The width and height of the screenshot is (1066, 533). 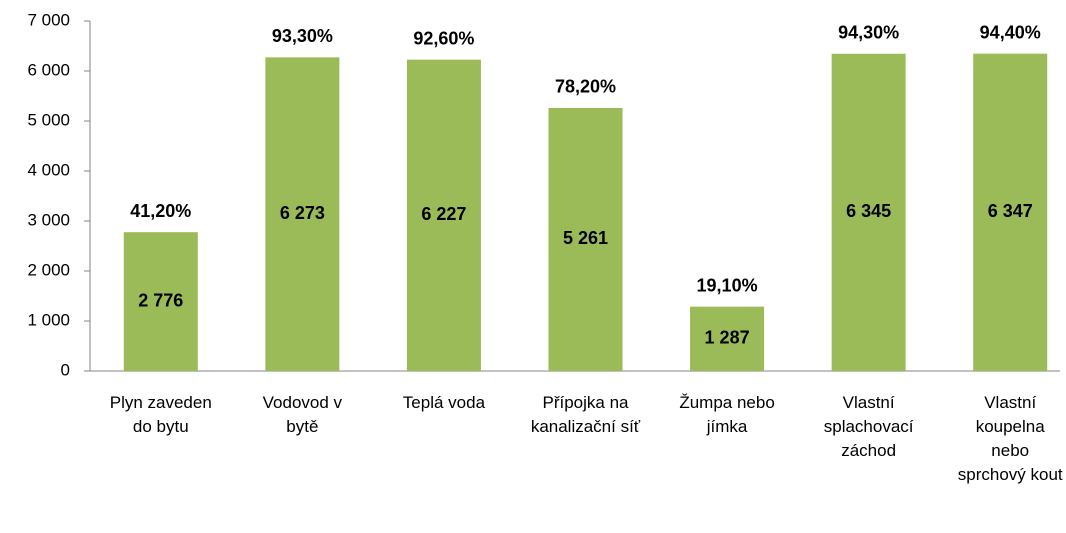 I want to click on value-label: 6 345, so click(x=868, y=211).